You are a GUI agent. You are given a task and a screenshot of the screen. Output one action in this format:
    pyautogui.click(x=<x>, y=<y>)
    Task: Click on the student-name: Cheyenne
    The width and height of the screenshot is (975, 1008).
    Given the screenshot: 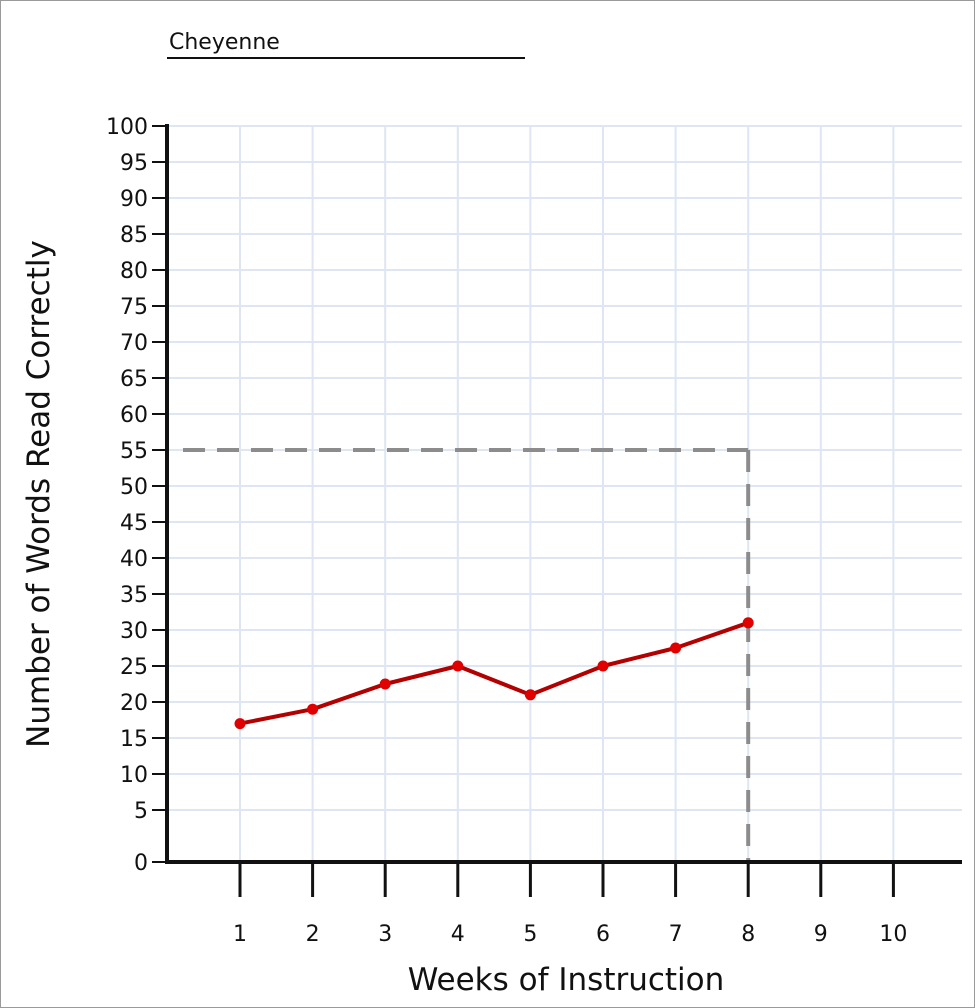 What is the action you would take?
    pyautogui.click(x=224, y=42)
    